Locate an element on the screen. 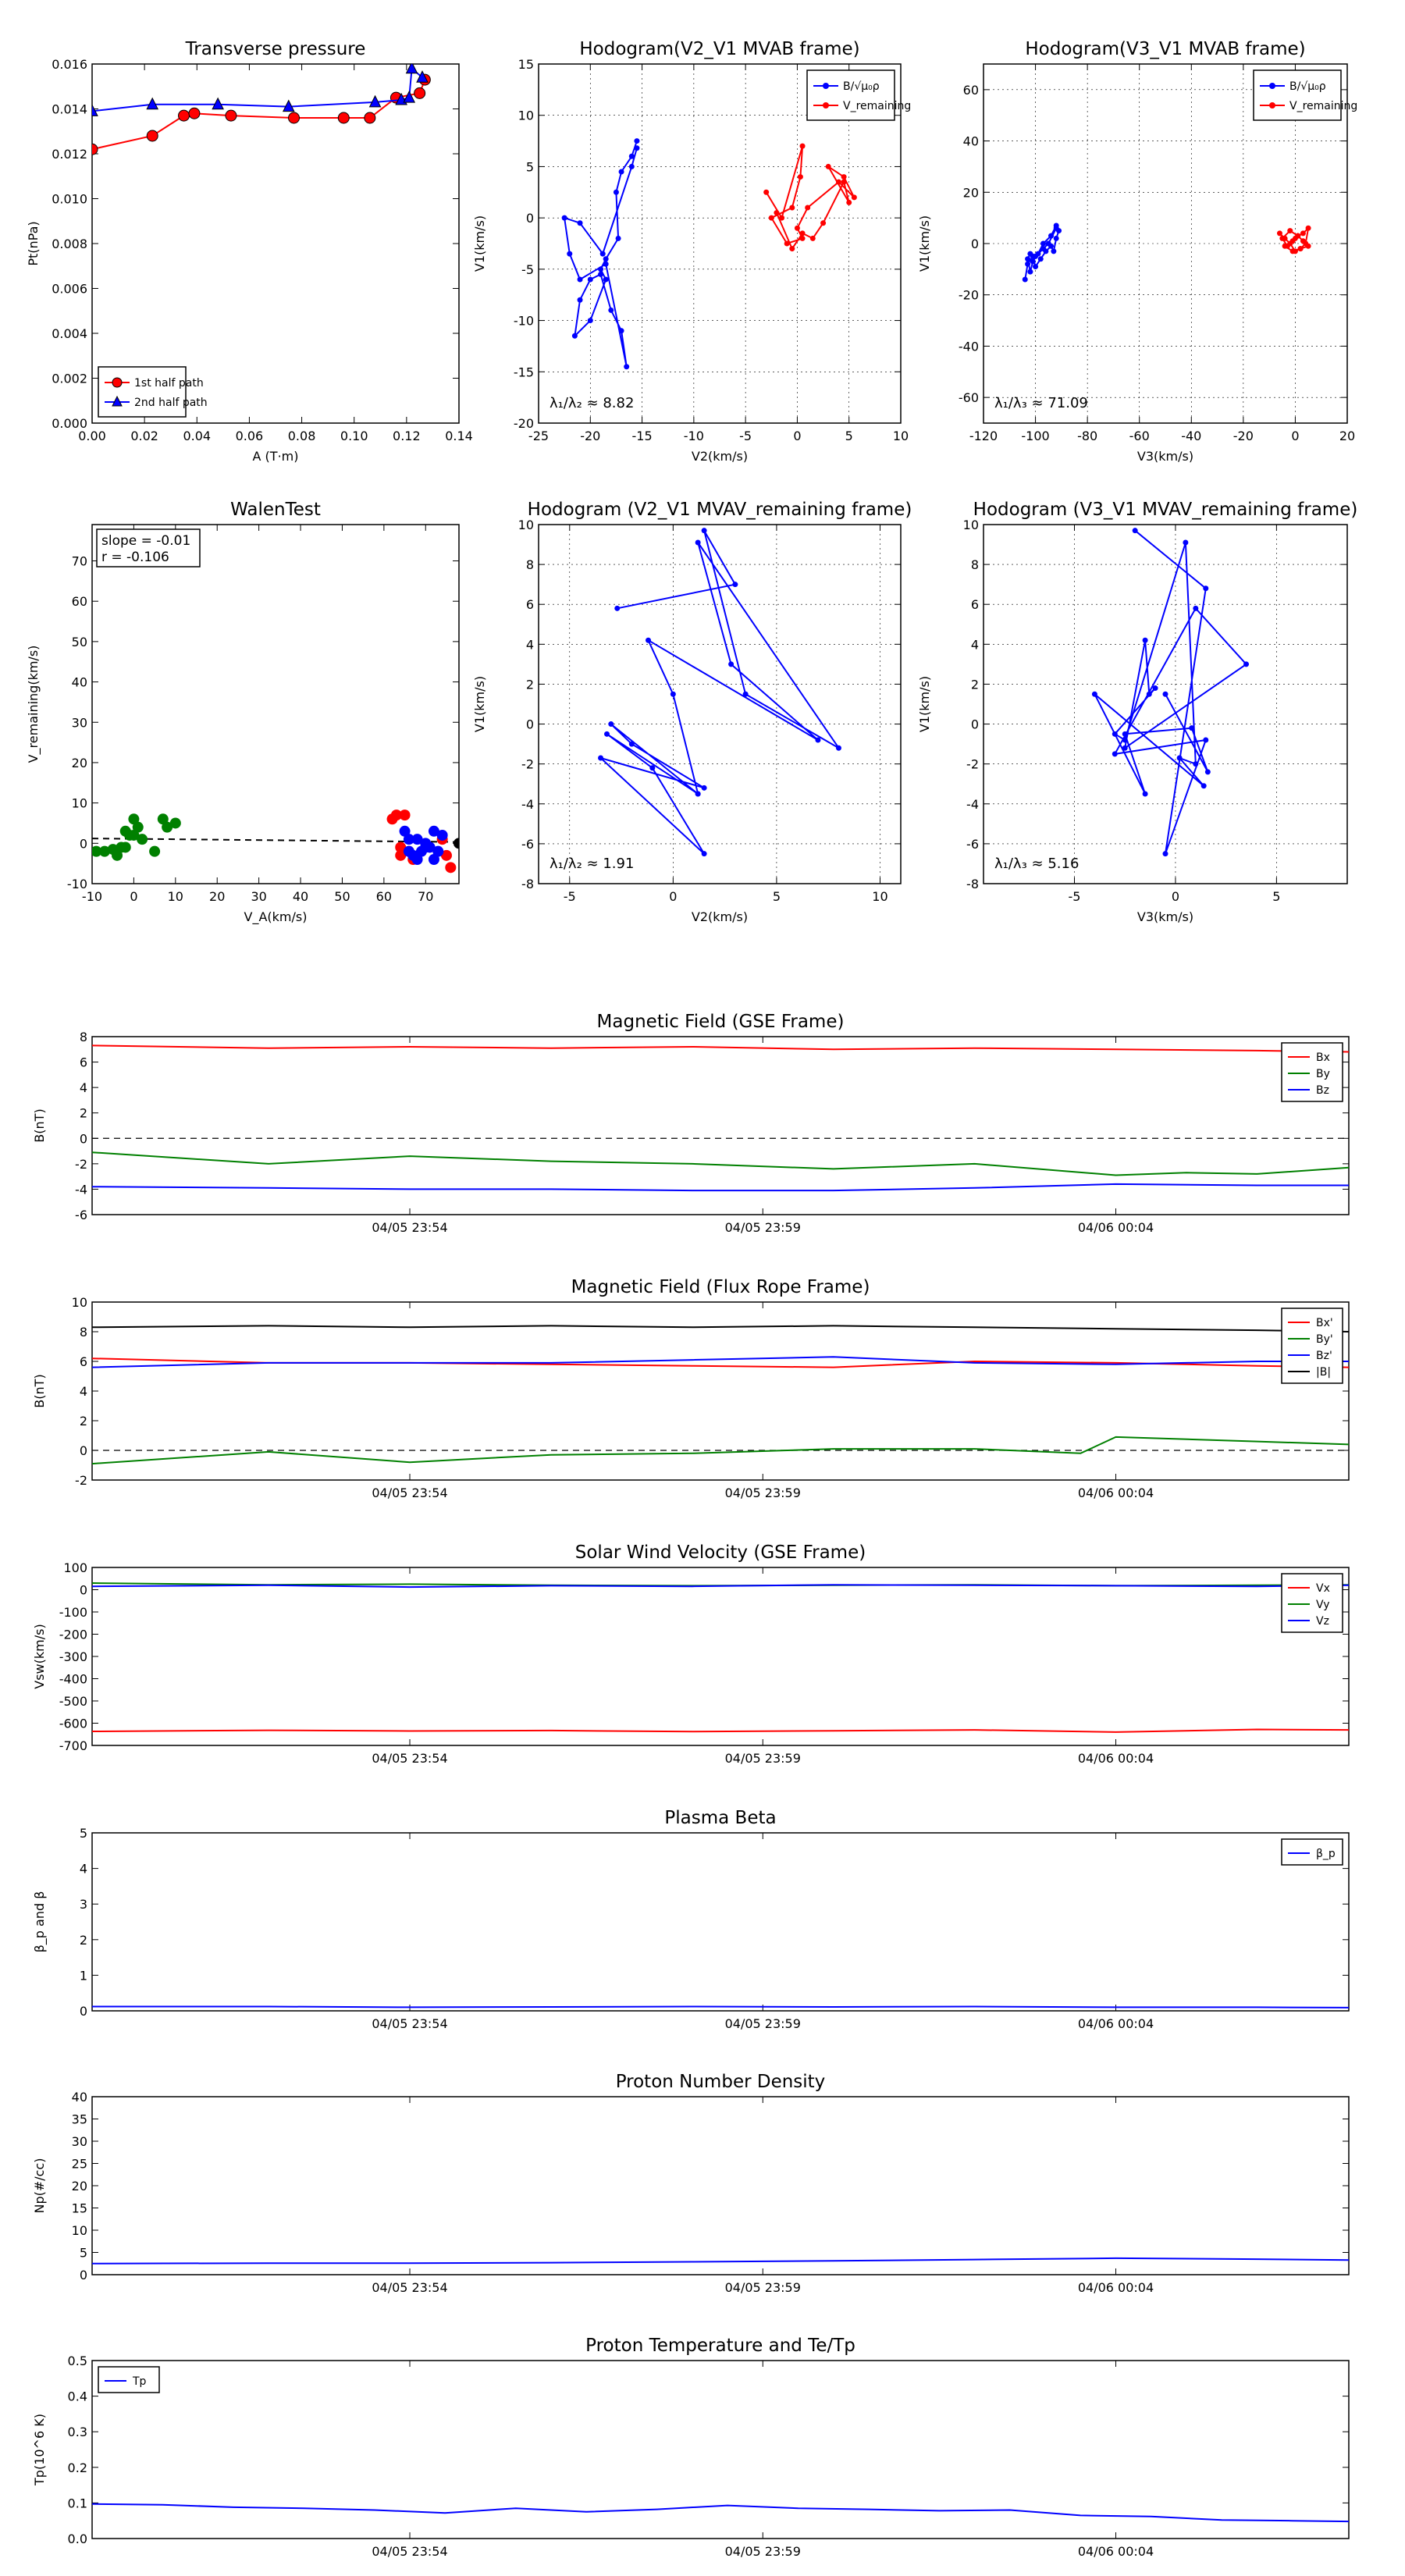 This screenshot has height=2576, width=1405. legend: 1st half path 2nd half path is located at coordinates (153, 392).